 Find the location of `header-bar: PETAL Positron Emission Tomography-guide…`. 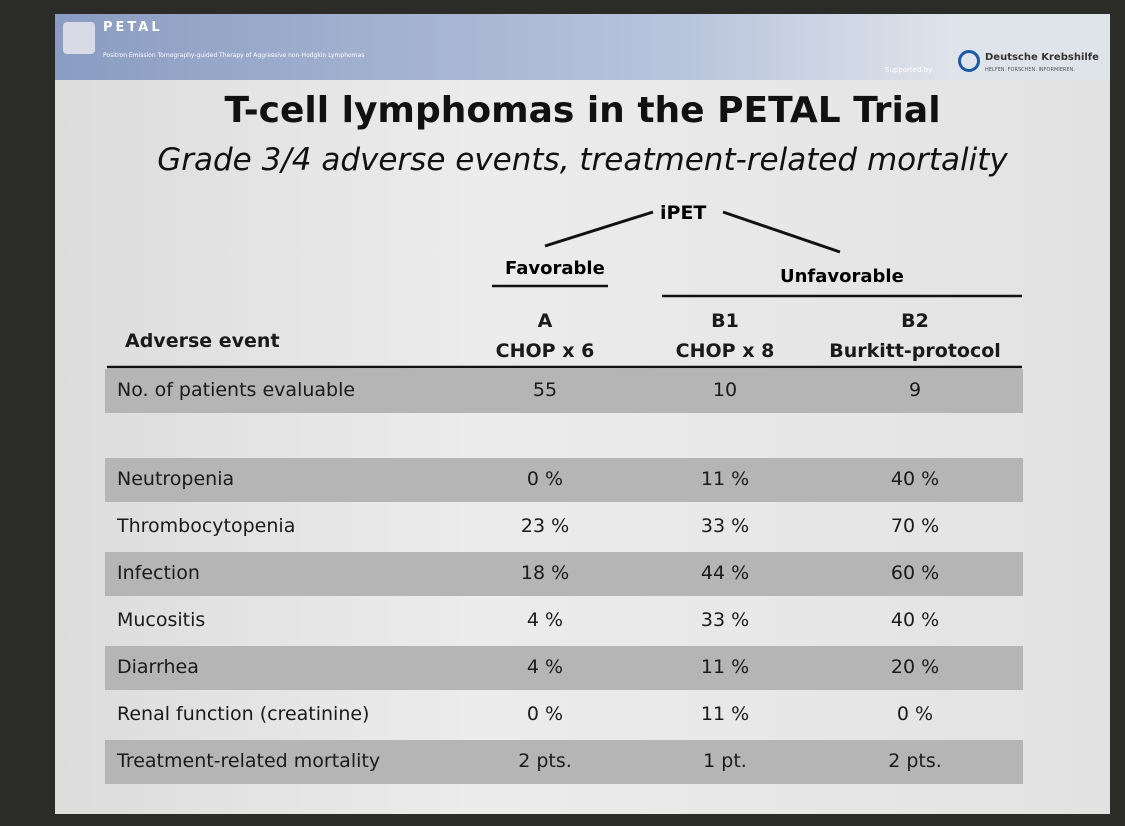

header-bar: PETAL Positron Emission Tomography-guide… is located at coordinates (582, 47).